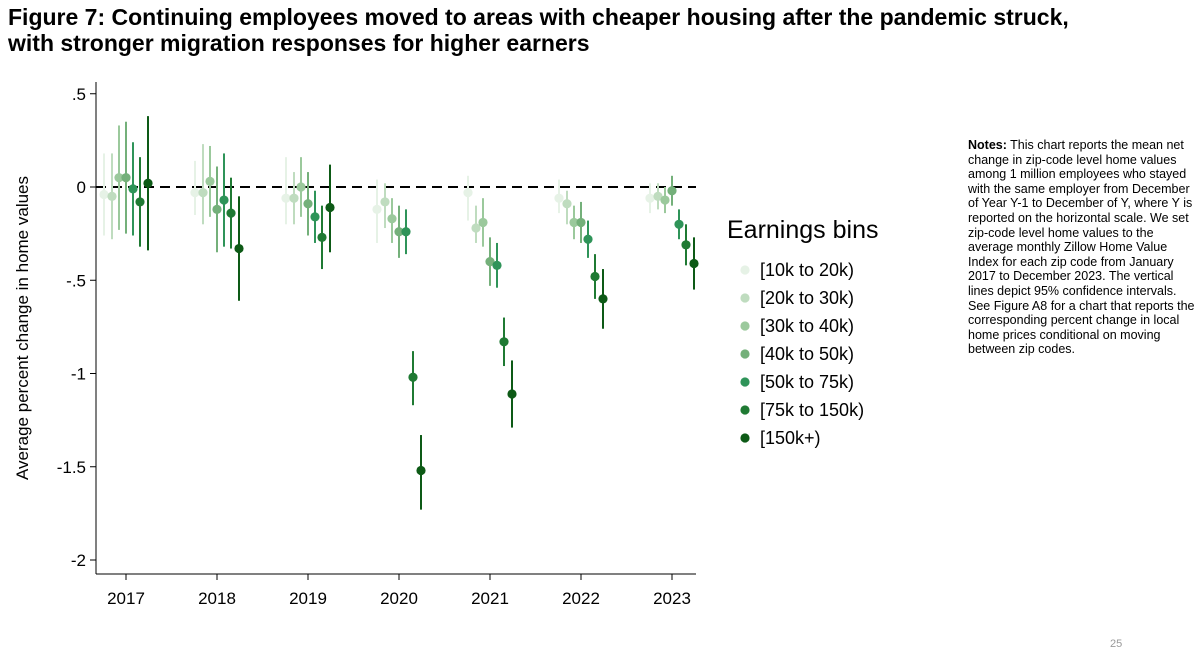 Image resolution: width=1200 pixels, height=666 pixels. What do you see at coordinates (490, 598) in the screenshot?
I see `x-tick-label: 2021` at bounding box center [490, 598].